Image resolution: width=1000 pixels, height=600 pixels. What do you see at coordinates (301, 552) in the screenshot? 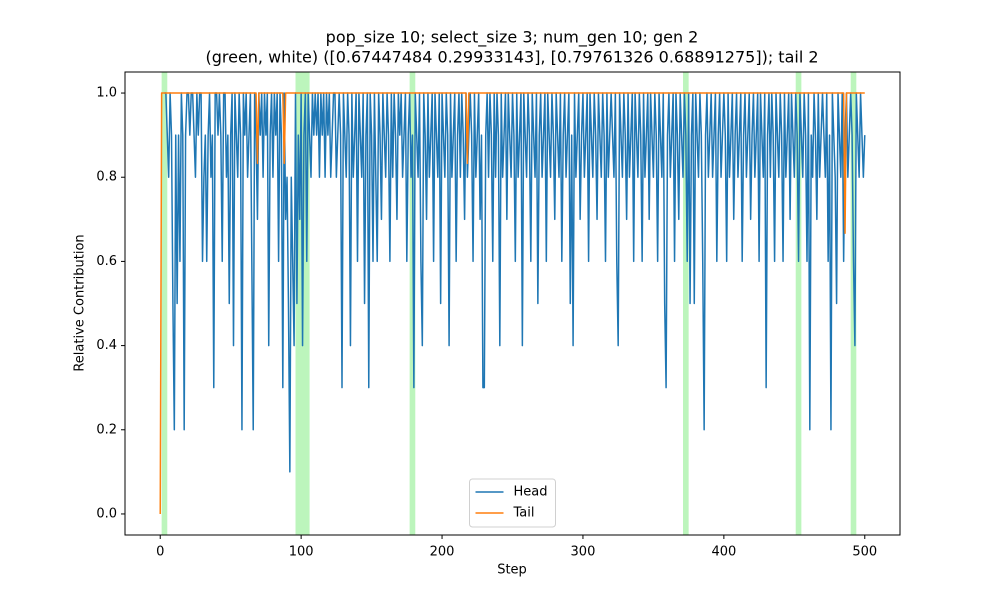
I see `x-tick-label: 100` at bounding box center [301, 552].